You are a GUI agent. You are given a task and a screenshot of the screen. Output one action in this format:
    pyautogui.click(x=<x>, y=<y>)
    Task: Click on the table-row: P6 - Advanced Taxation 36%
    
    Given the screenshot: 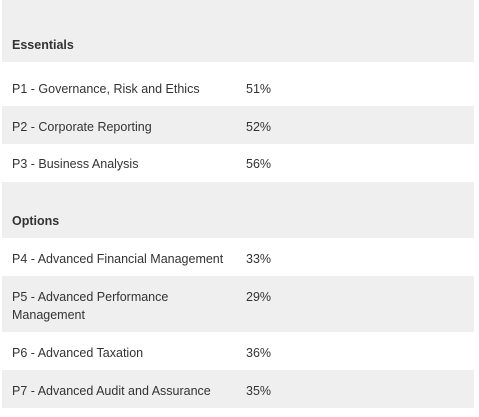 What is the action you would take?
    pyautogui.click(x=238, y=351)
    